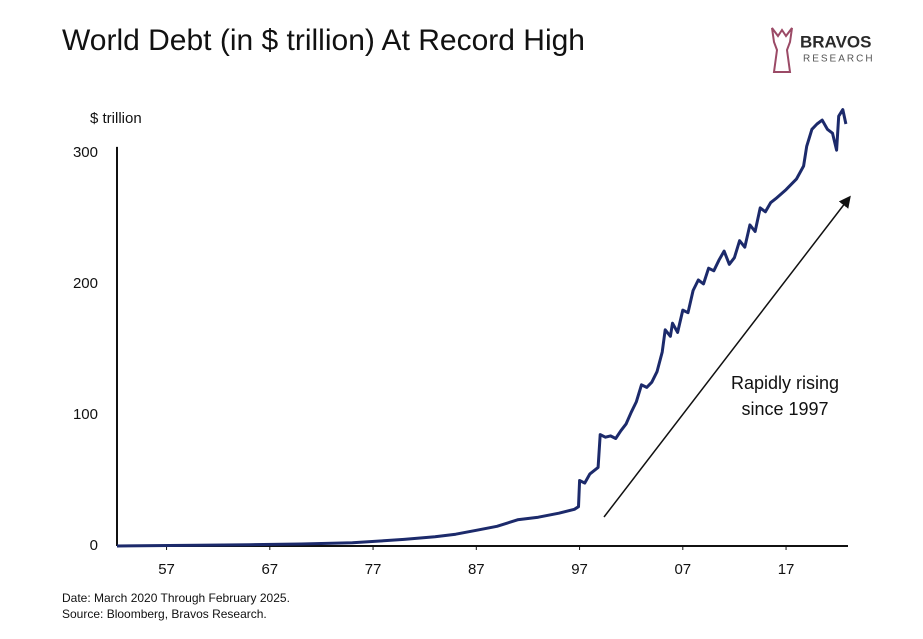 The height and width of the screenshot is (639, 923). Describe the element at coordinates (373, 569) in the screenshot. I see `x-tick-label: 77` at that location.